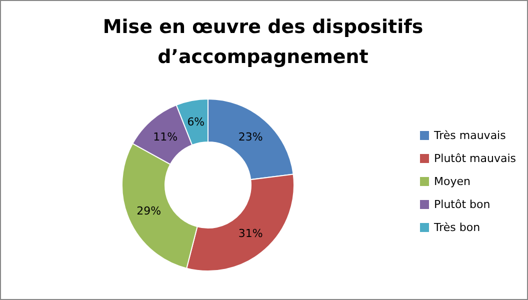 The height and width of the screenshot is (300, 528). I want to click on data-label: 23%, so click(250, 137).